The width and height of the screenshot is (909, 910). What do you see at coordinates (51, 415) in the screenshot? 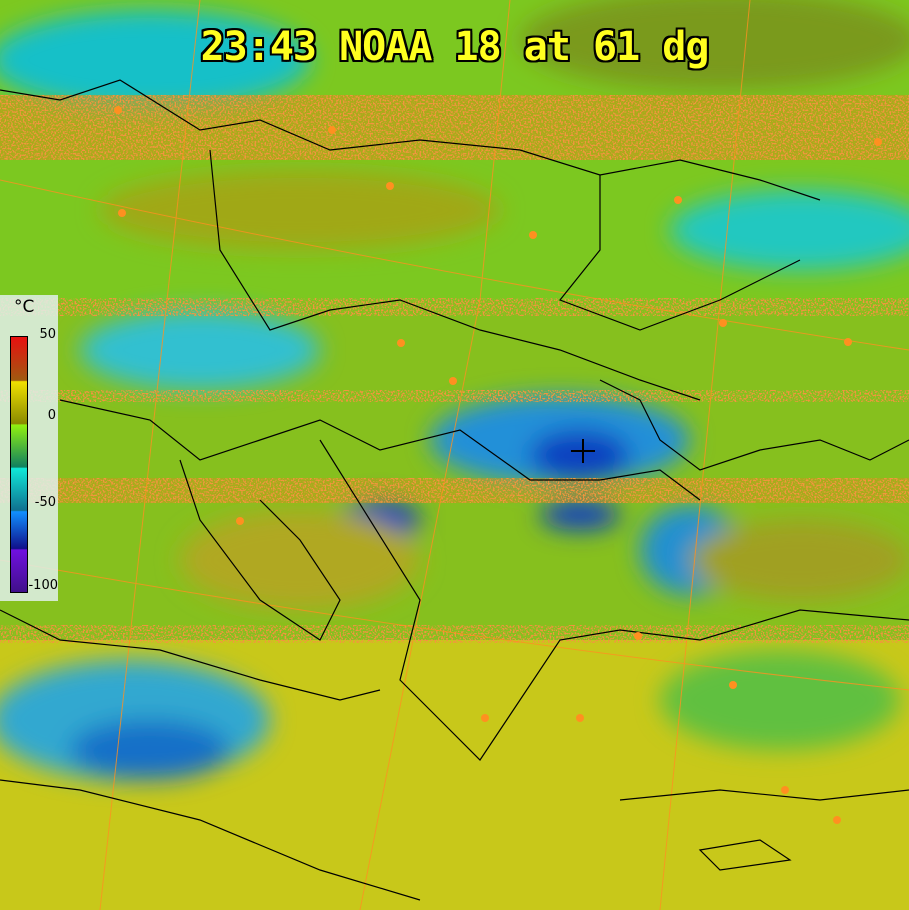
I see `legend-tick: 0` at bounding box center [51, 415].